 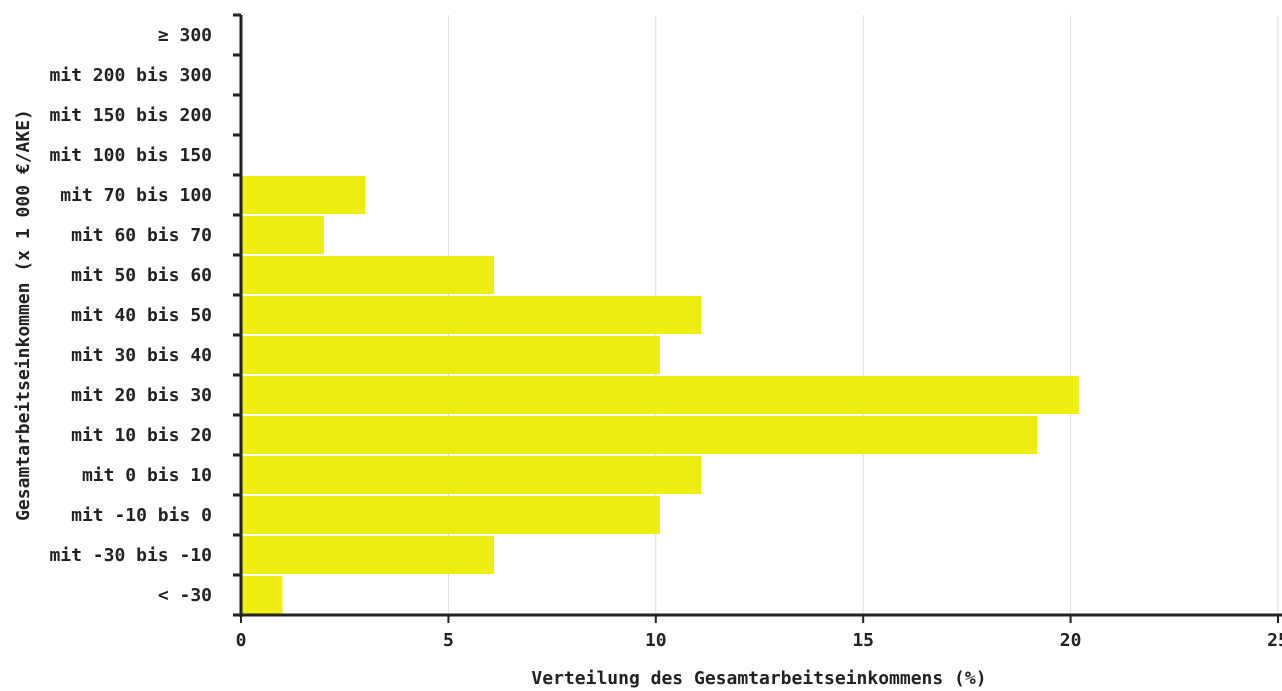 What do you see at coordinates (141, 515) in the screenshot?
I see `y-tick-label: mit -10 bis 0` at bounding box center [141, 515].